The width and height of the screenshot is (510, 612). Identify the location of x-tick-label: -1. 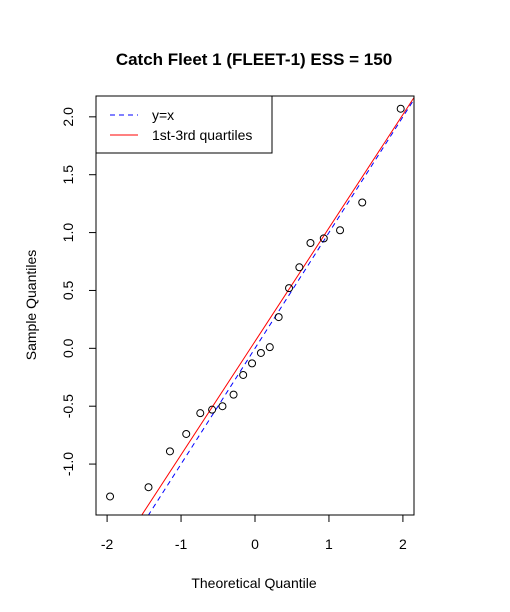
(181, 544).